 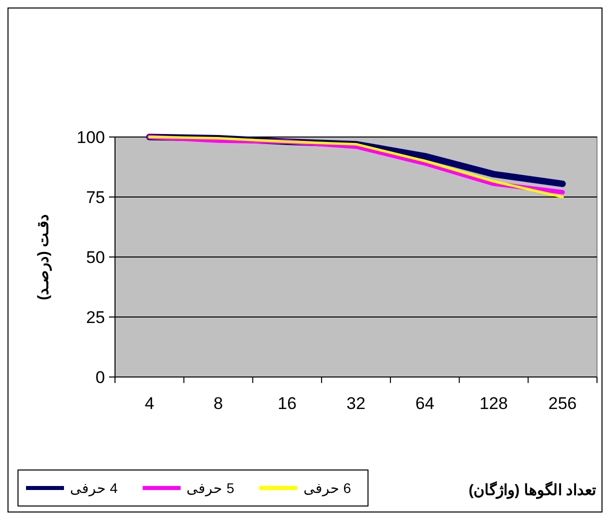 What do you see at coordinates (90, 137) in the screenshot?
I see `y-tick-label: 100` at bounding box center [90, 137].